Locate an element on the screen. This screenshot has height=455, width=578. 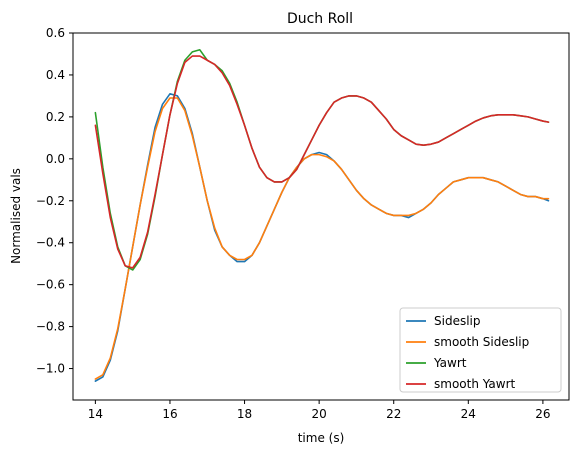
chart-title: Duch Roll is located at coordinates (320, 19).